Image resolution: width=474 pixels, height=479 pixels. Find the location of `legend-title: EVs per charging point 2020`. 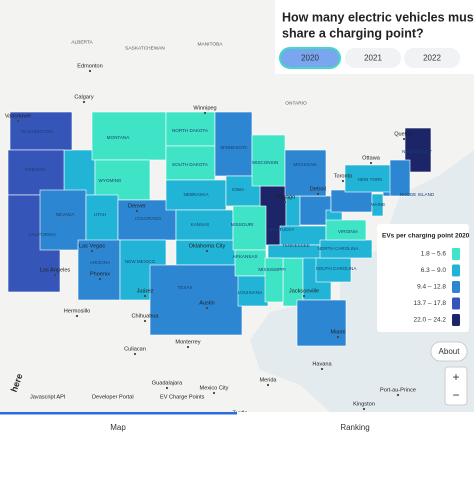

legend-title: EVs per charging point 2020 is located at coordinates (426, 236).